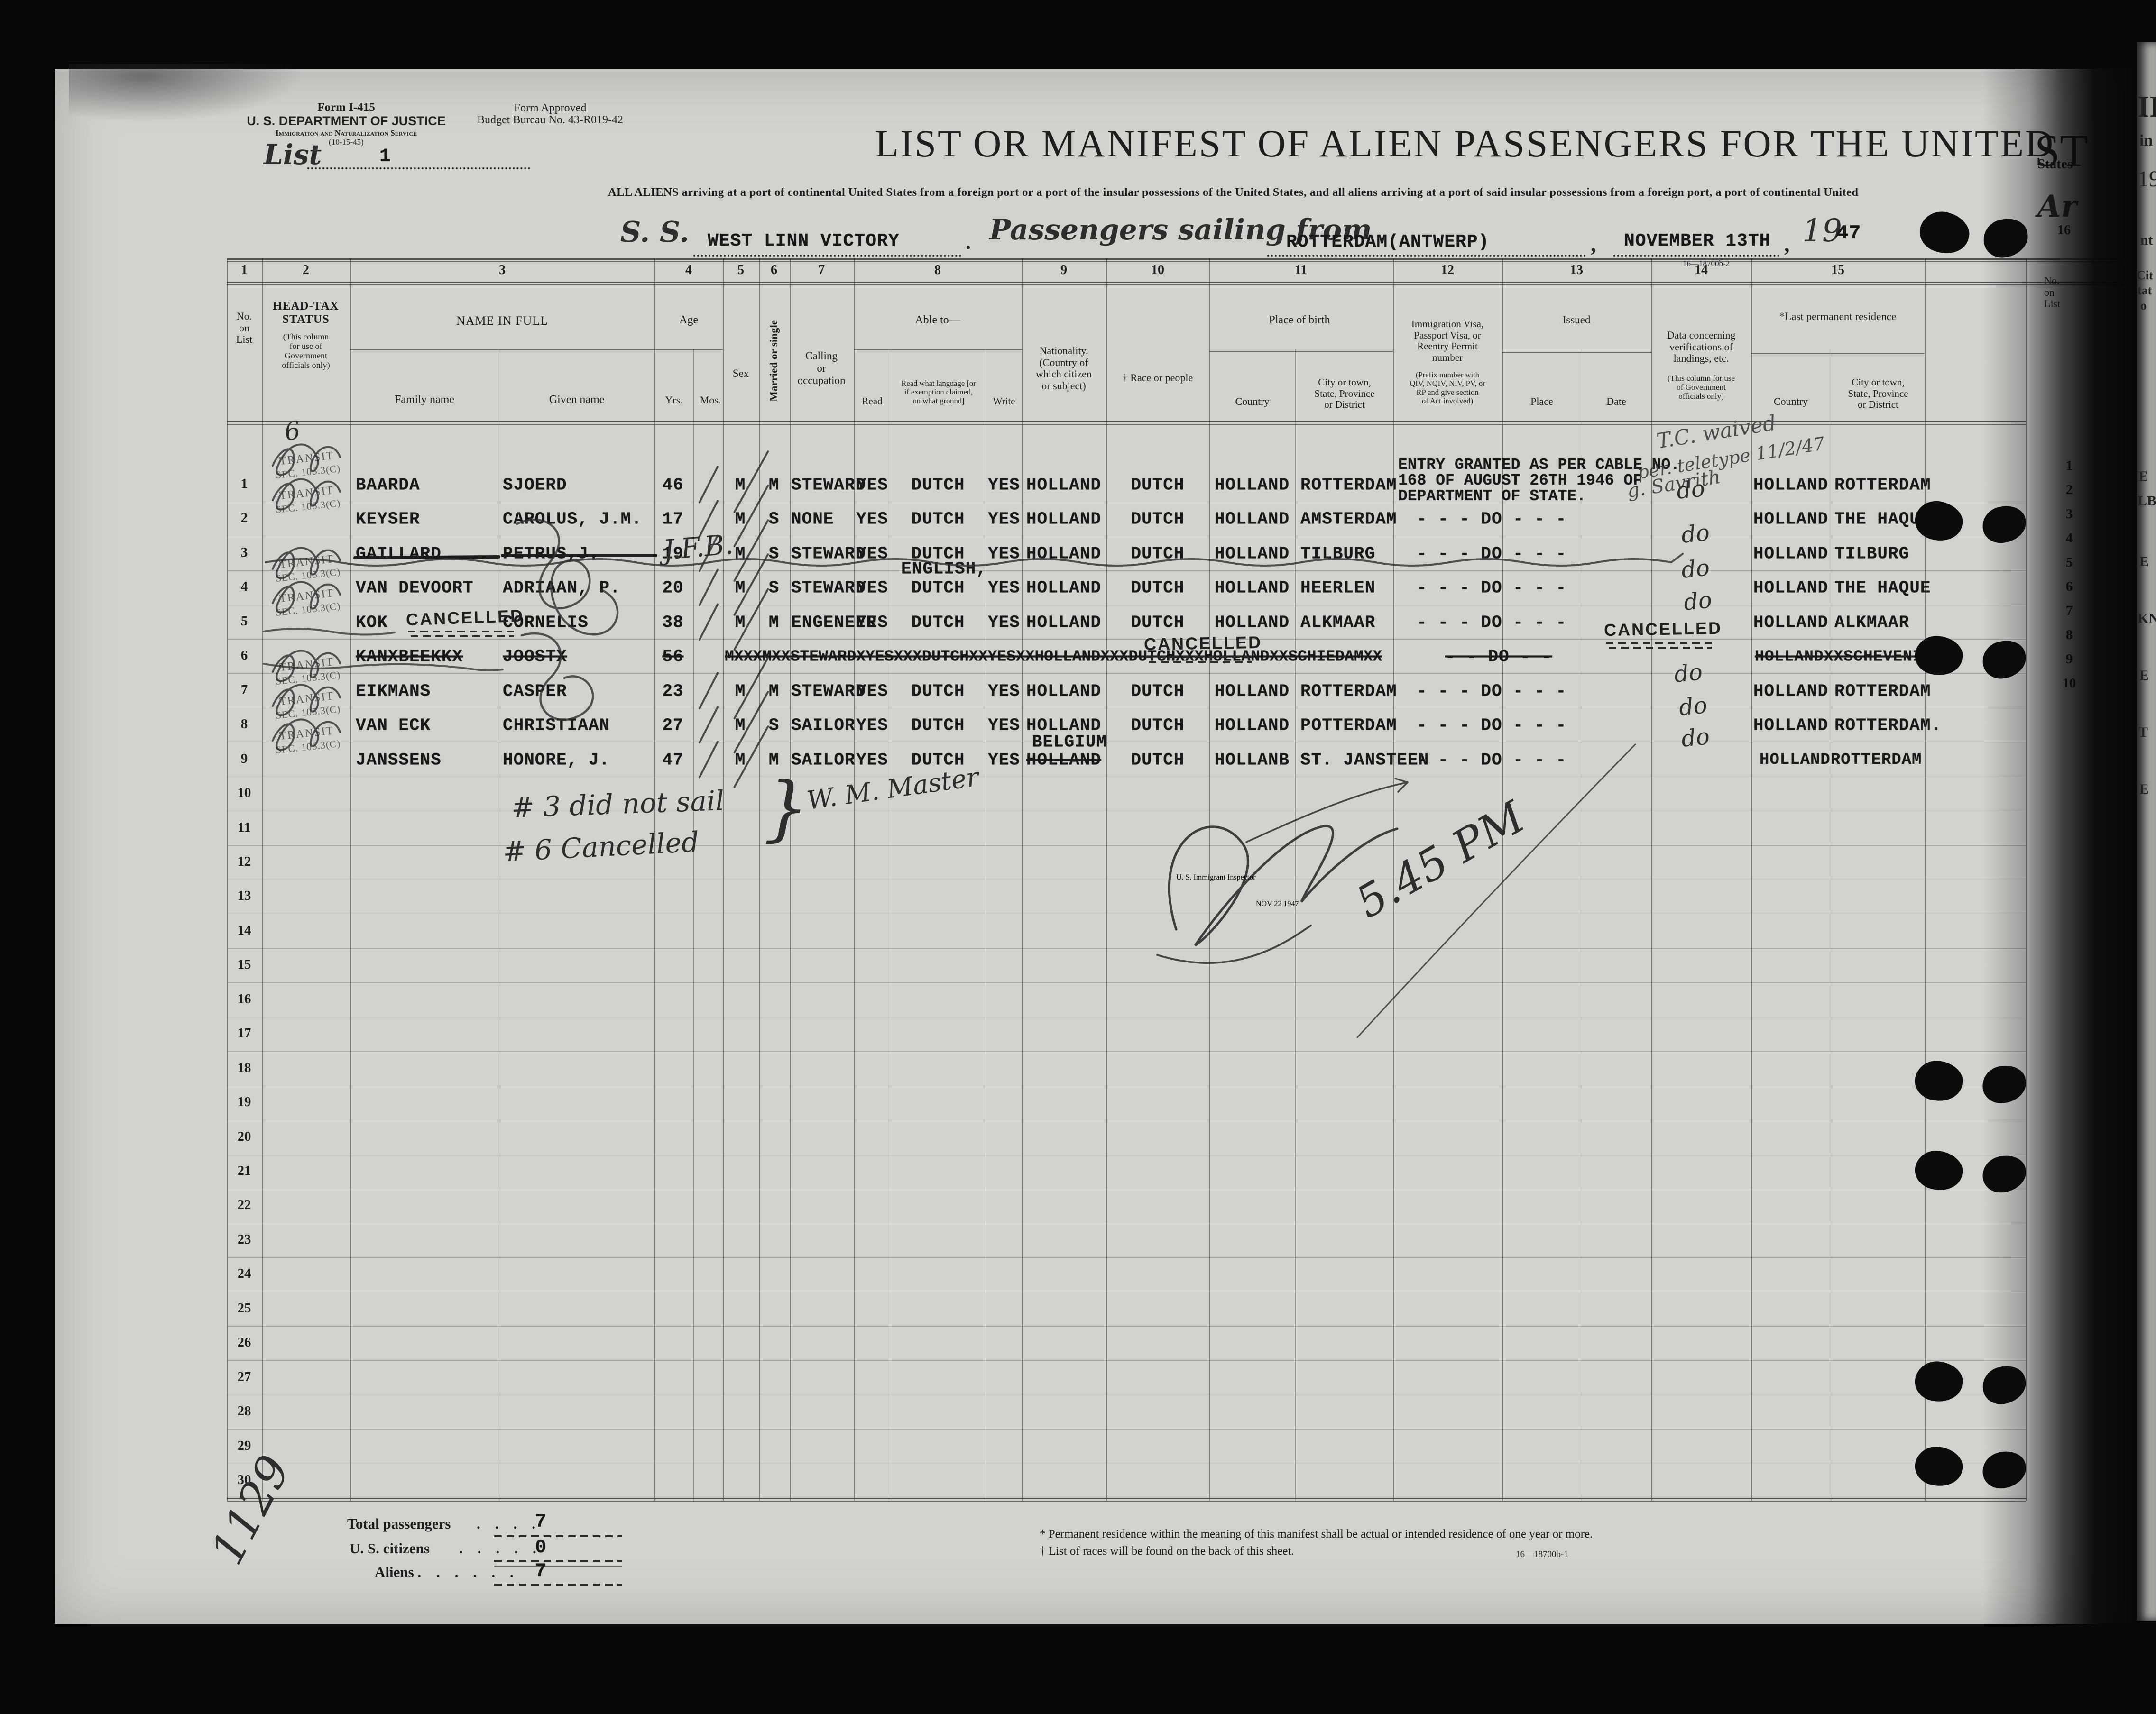 This screenshot has width=2156, height=1714. Describe the element at coordinates (1338, 622) in the screenshot. I see `cell-birth-city: ALKMAAR` at that location.